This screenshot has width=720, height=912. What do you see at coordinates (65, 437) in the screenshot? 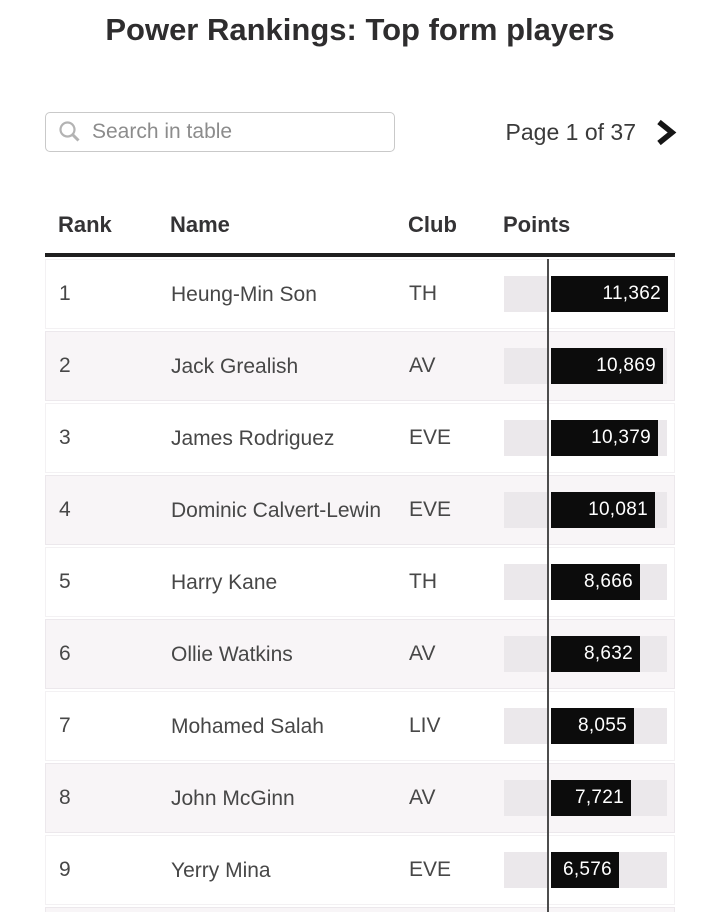
I see `rank-cell: 3` at bounding box center [65, 437].